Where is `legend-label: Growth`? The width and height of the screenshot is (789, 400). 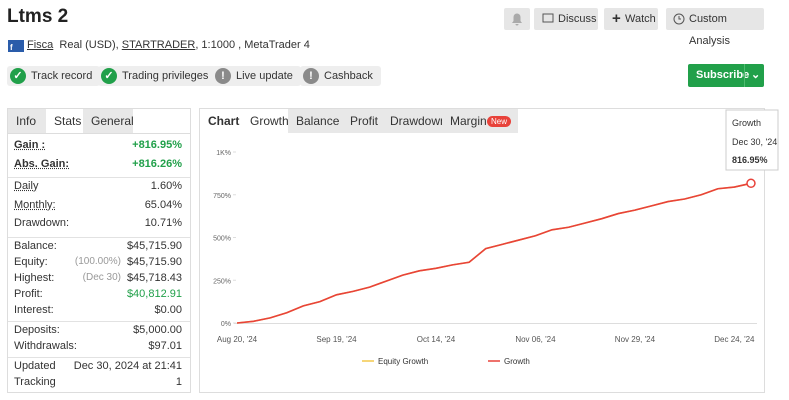
legend-label: Growth is located at coordinates (517, 361).